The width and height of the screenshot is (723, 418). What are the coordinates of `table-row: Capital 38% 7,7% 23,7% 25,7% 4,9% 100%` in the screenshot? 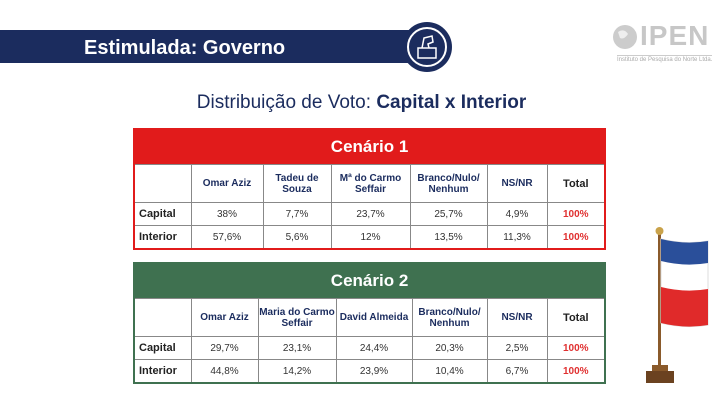 It's located at (369, 214).